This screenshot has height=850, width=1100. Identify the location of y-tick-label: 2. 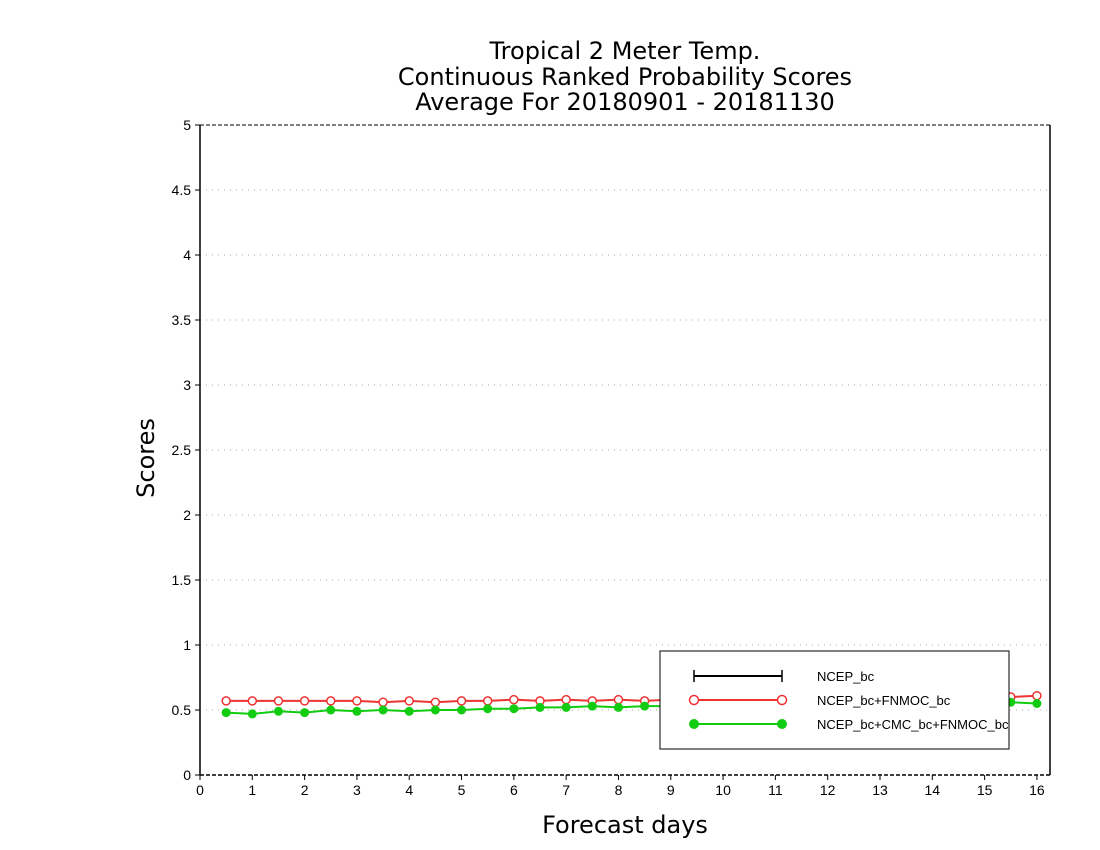
(187, 515).